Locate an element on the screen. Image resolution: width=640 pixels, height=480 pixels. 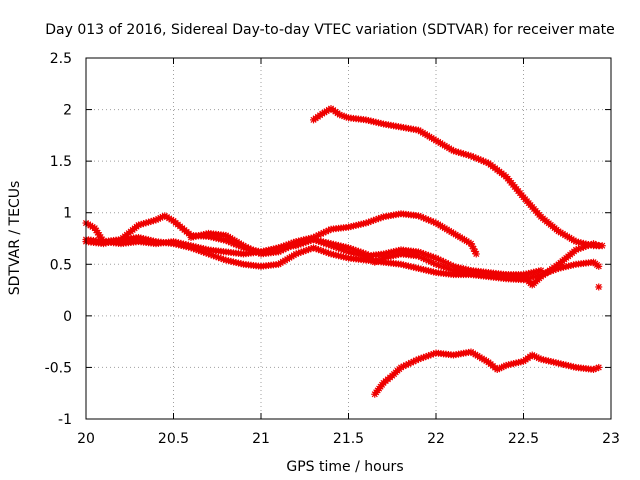
x-tick-label: 21.5 is located at coordinates (348, 439).